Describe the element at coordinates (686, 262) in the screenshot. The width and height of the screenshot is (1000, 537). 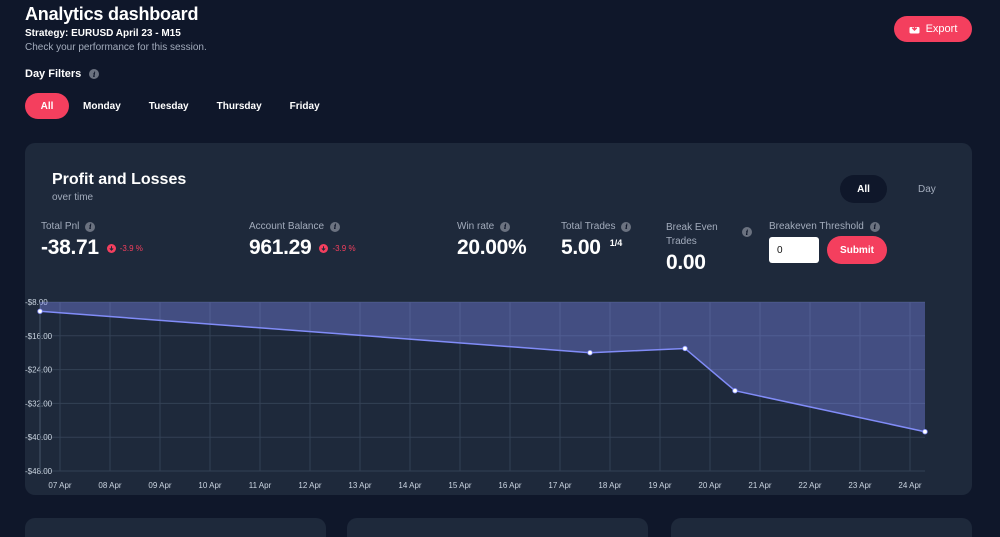
I see `break-even-value: 0.00` at that location.